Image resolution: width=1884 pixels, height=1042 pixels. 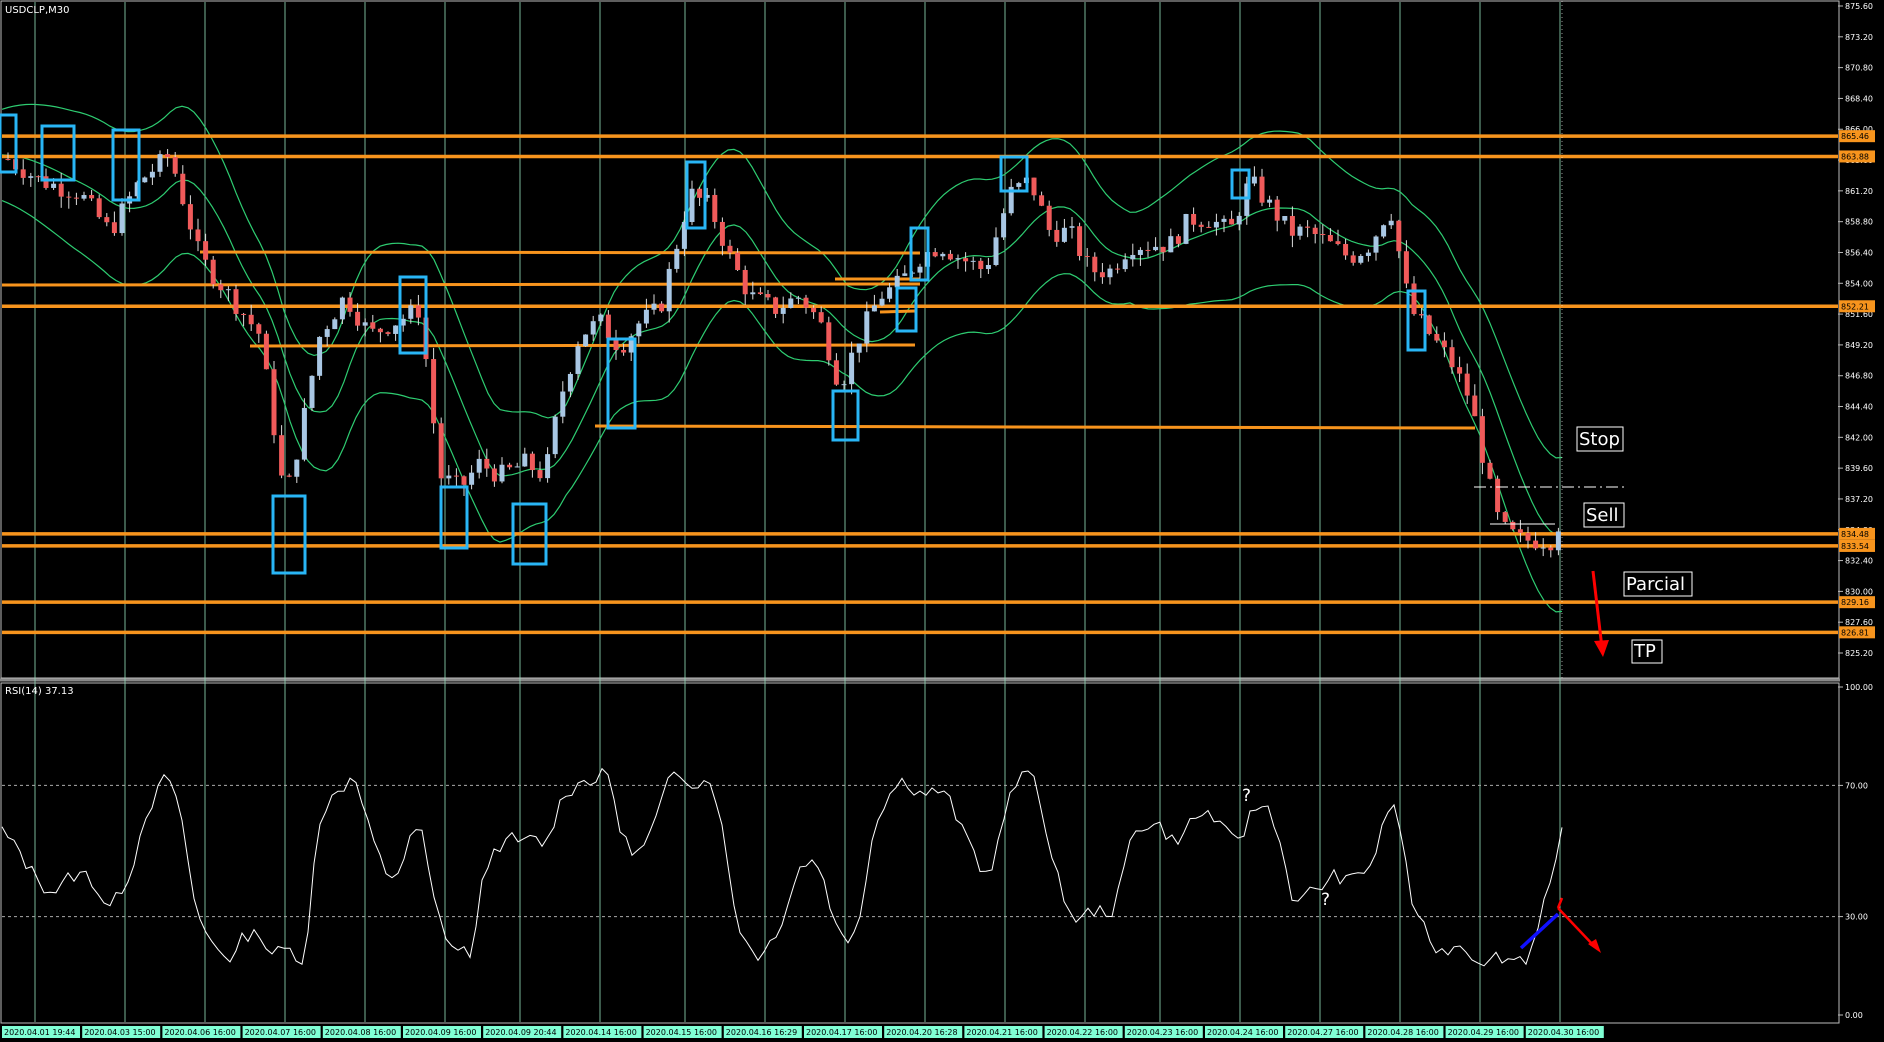 I want to click on sell-label-box: Sell, so click(x=1604, y=515).